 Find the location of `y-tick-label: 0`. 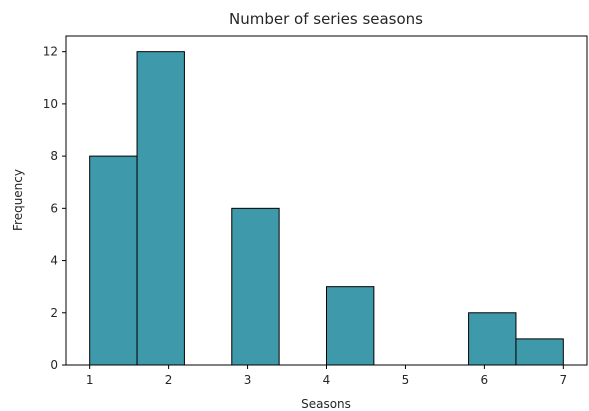

y-tick-label: 0 is located at coordinates (54, 365).